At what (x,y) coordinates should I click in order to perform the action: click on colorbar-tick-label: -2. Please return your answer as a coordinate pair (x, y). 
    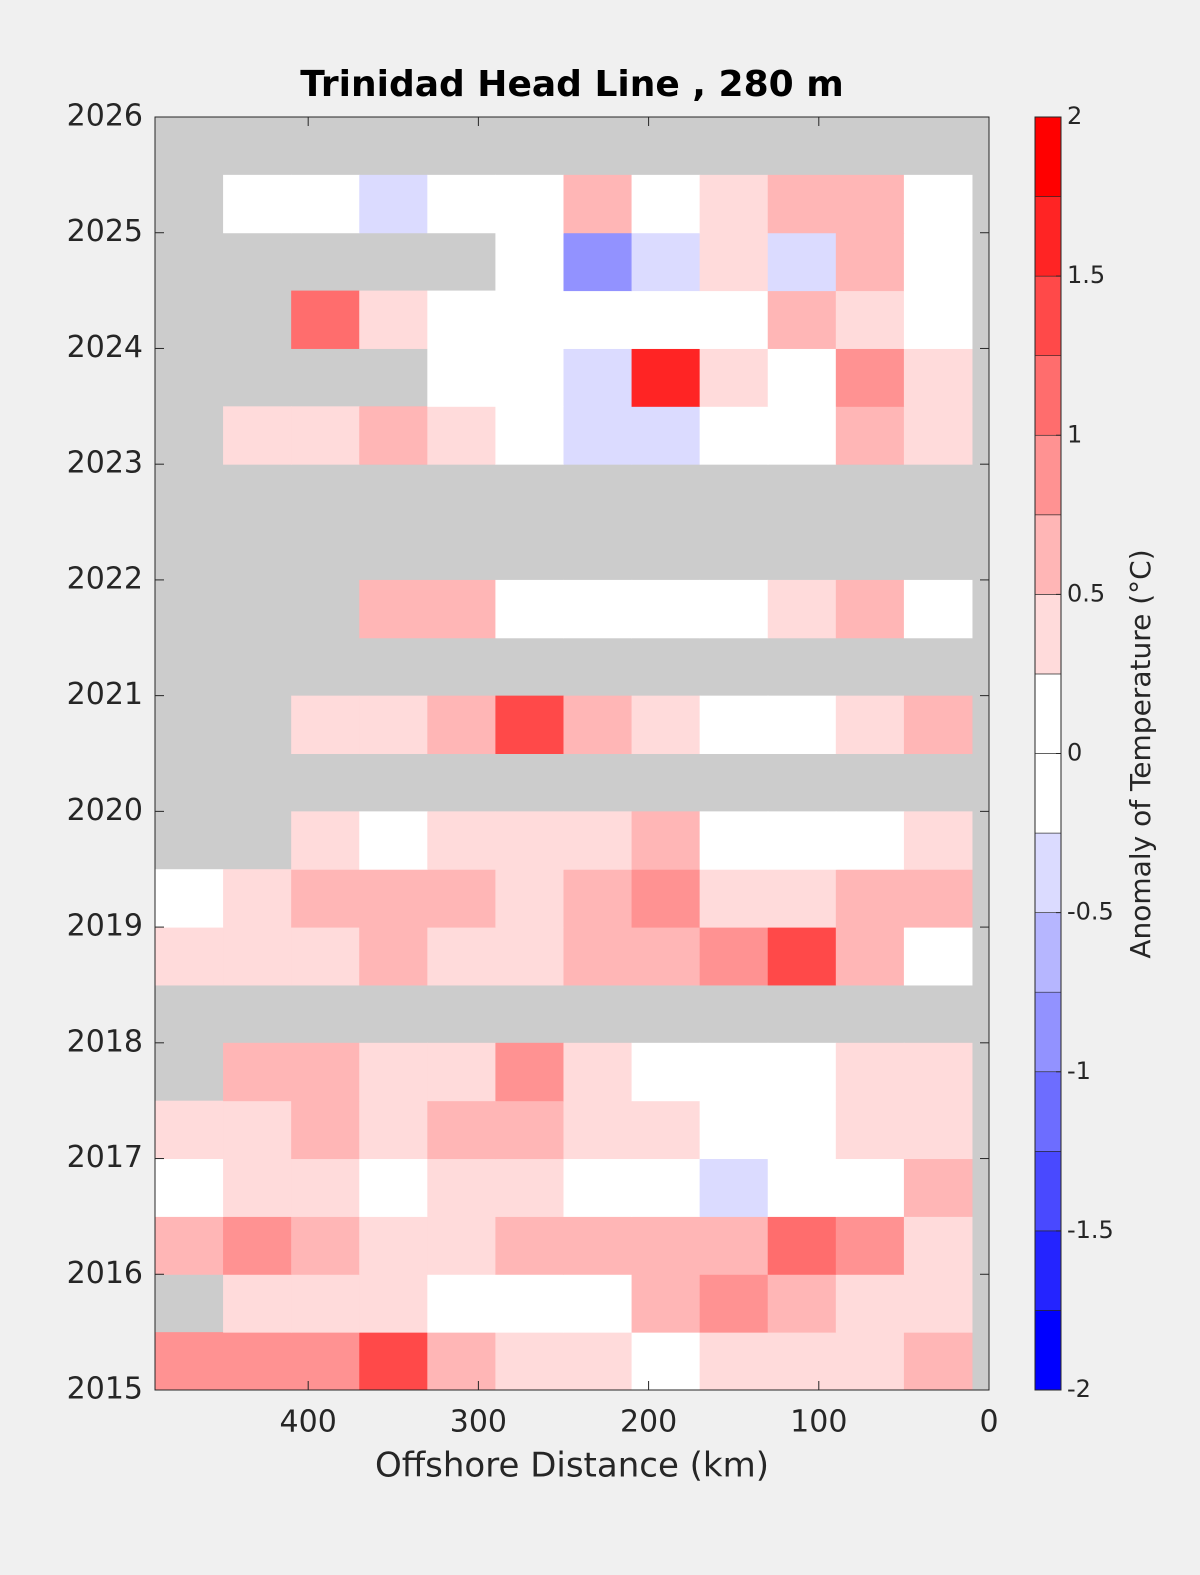
    Looking at the image, I should click on (1079, 1389).